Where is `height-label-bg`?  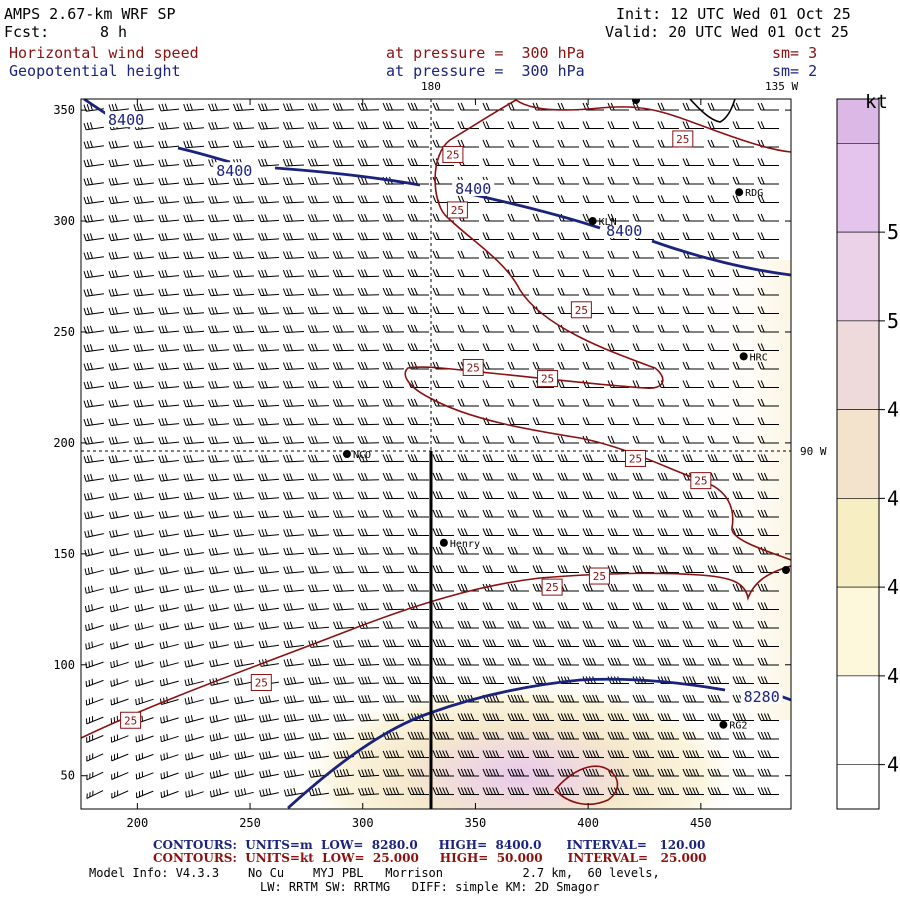
height-label-bg is located at coordinates (234, 170).